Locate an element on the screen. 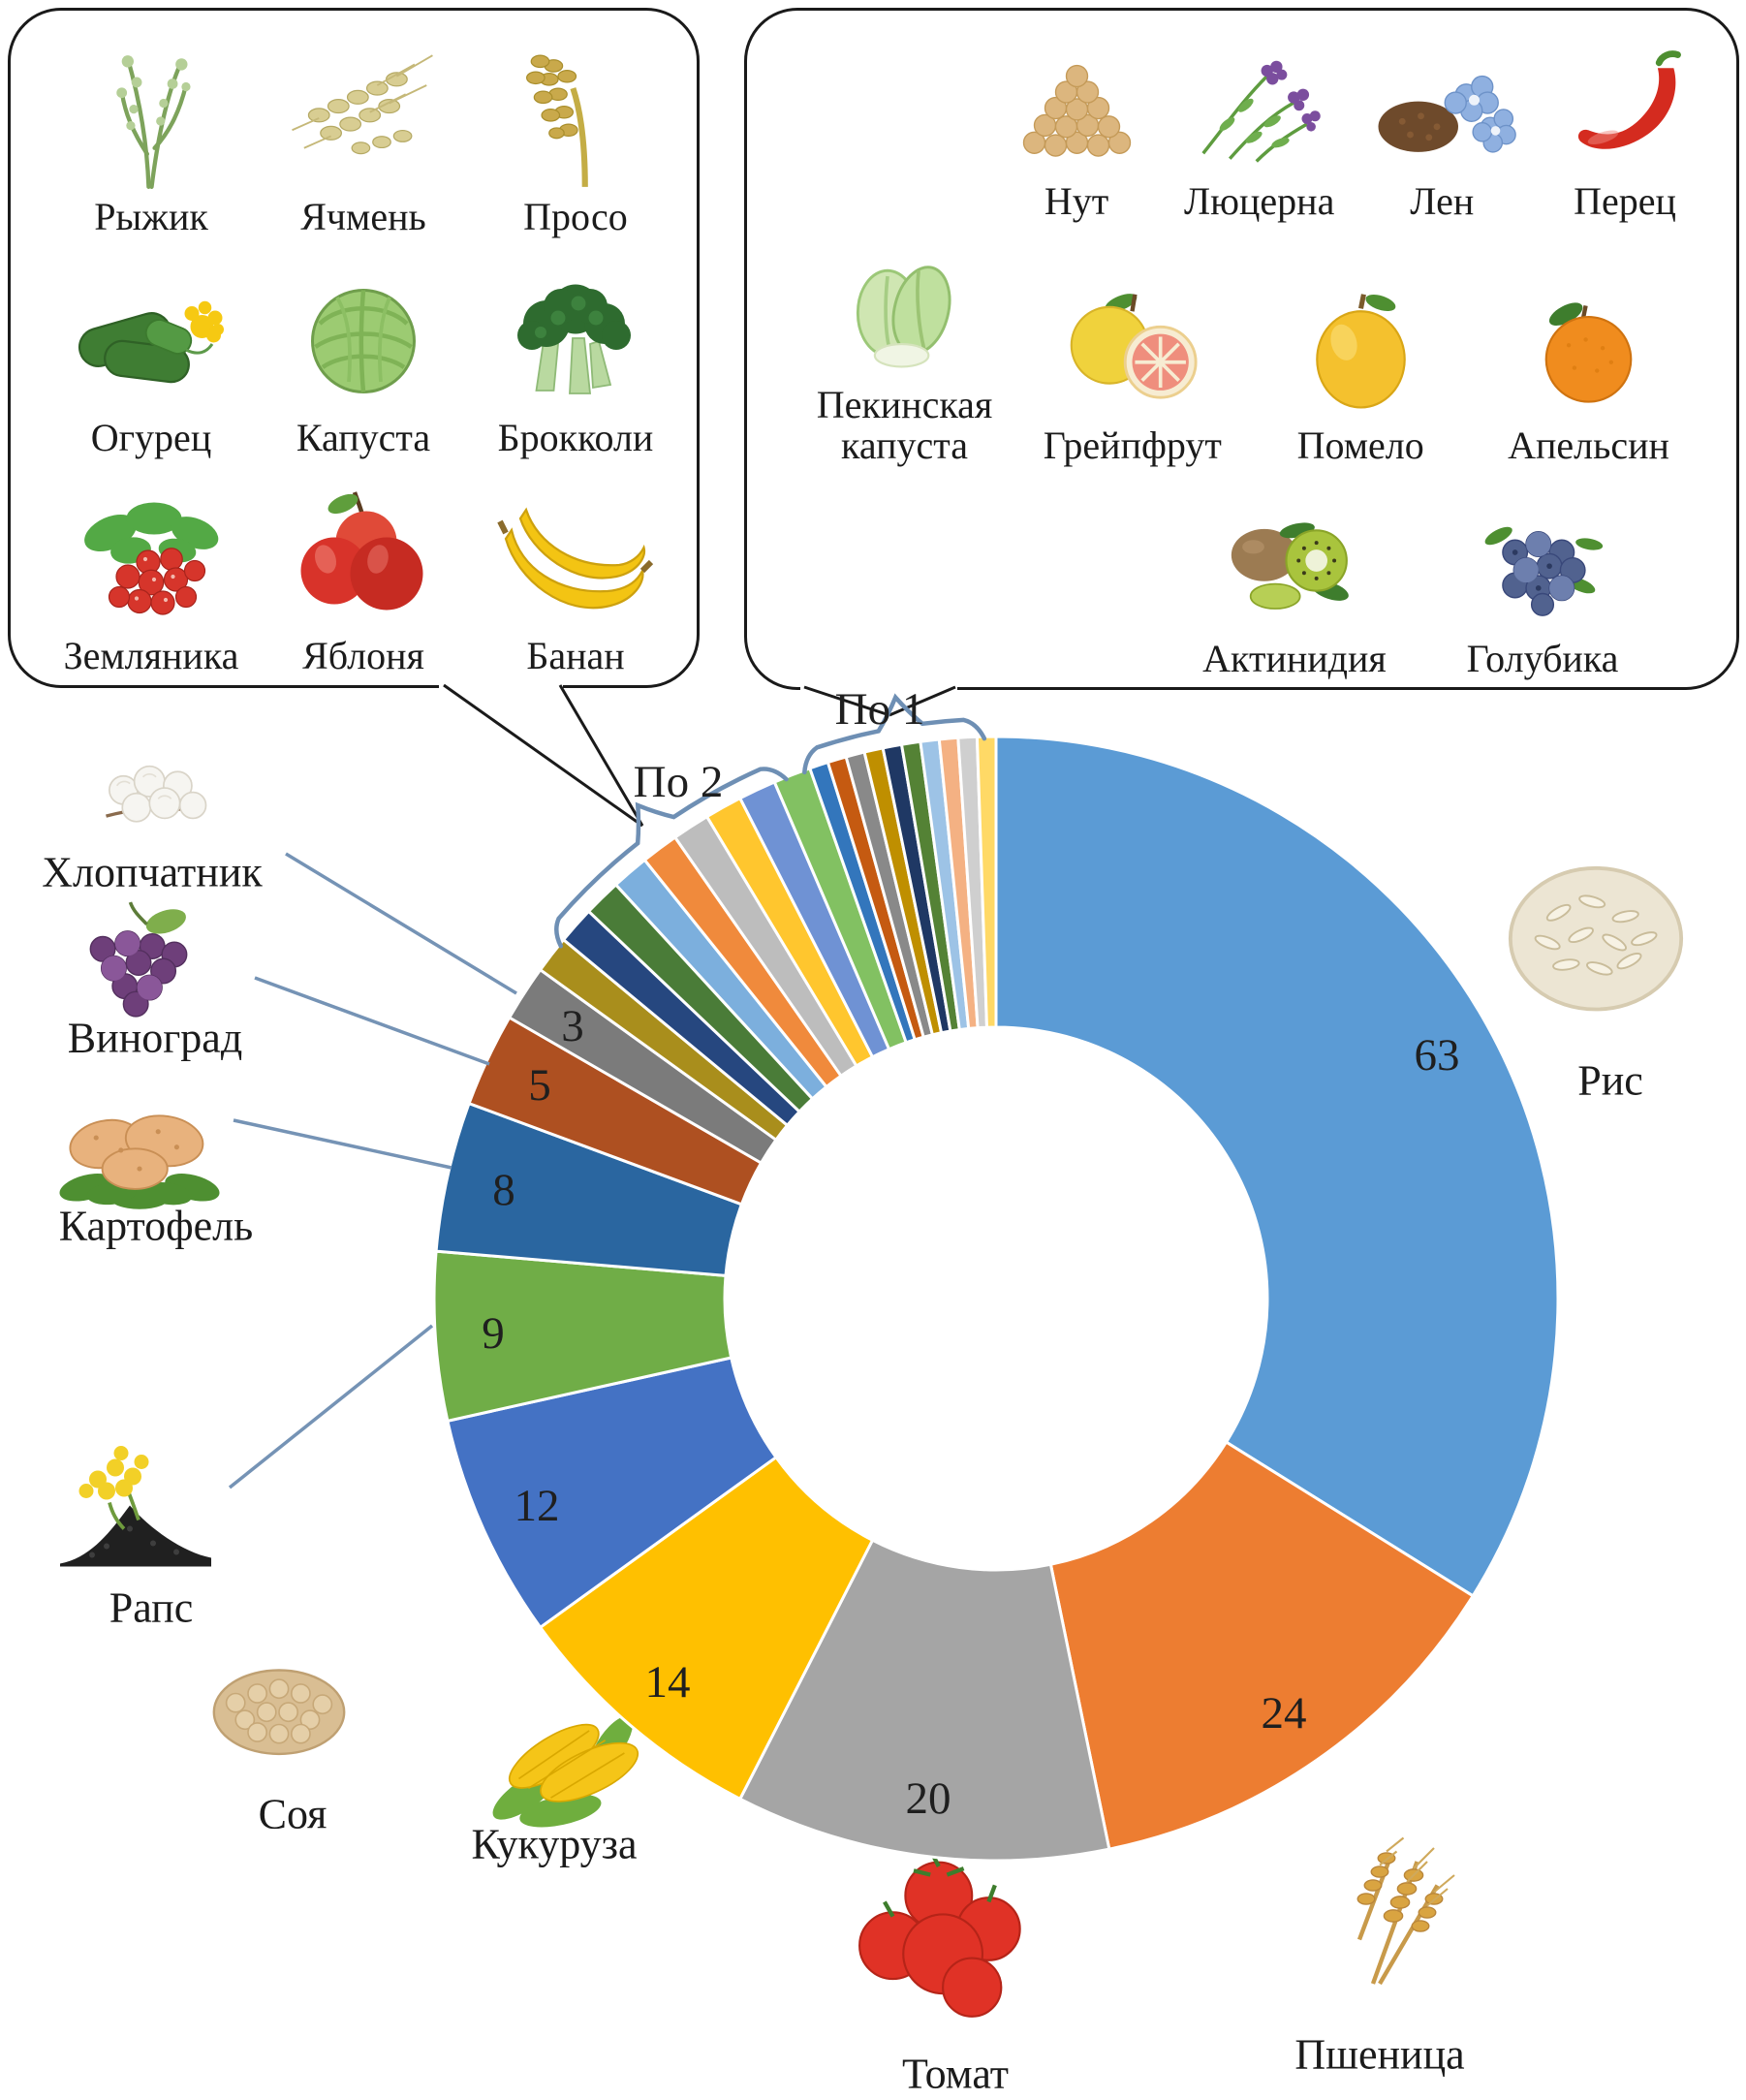 This screenshot has width=1746, height=2100. per1-brace is located at coordinates (895, 734).